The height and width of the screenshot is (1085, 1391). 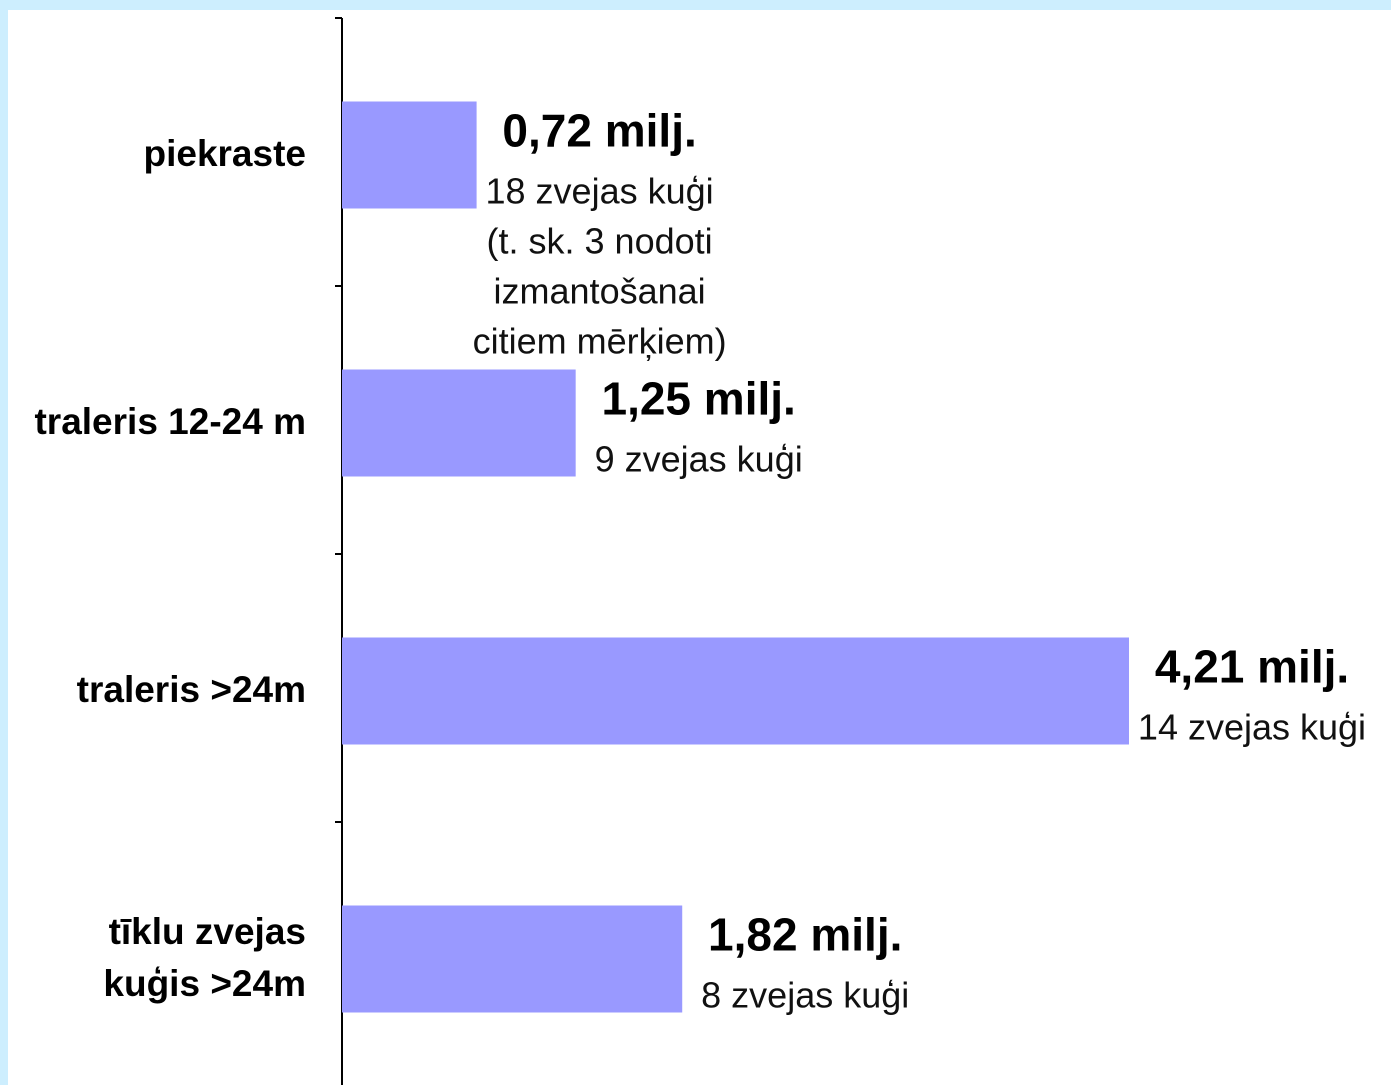 I want to click on category-label: kuģis >24m, so click(x=204, y=983).